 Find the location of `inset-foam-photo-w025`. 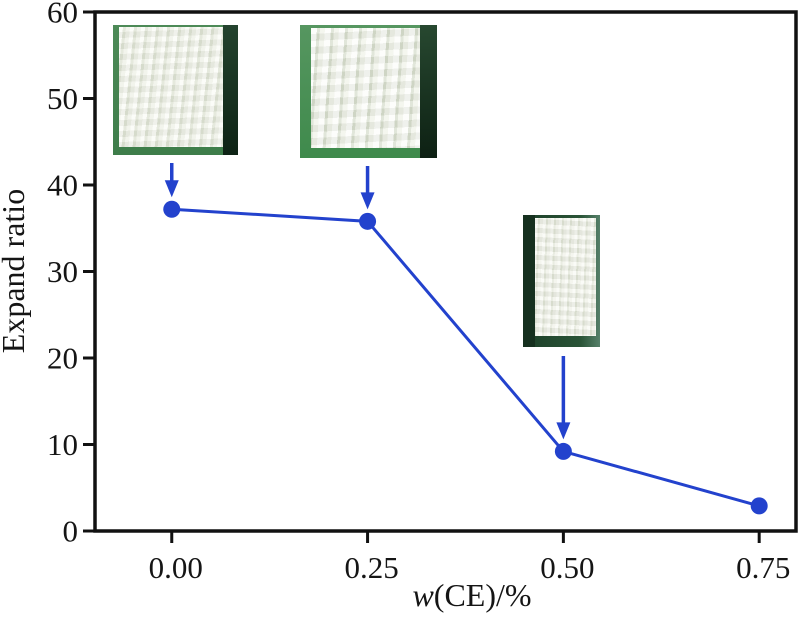

inset-foam-photo-w025 is located at coordinates (368, 91).